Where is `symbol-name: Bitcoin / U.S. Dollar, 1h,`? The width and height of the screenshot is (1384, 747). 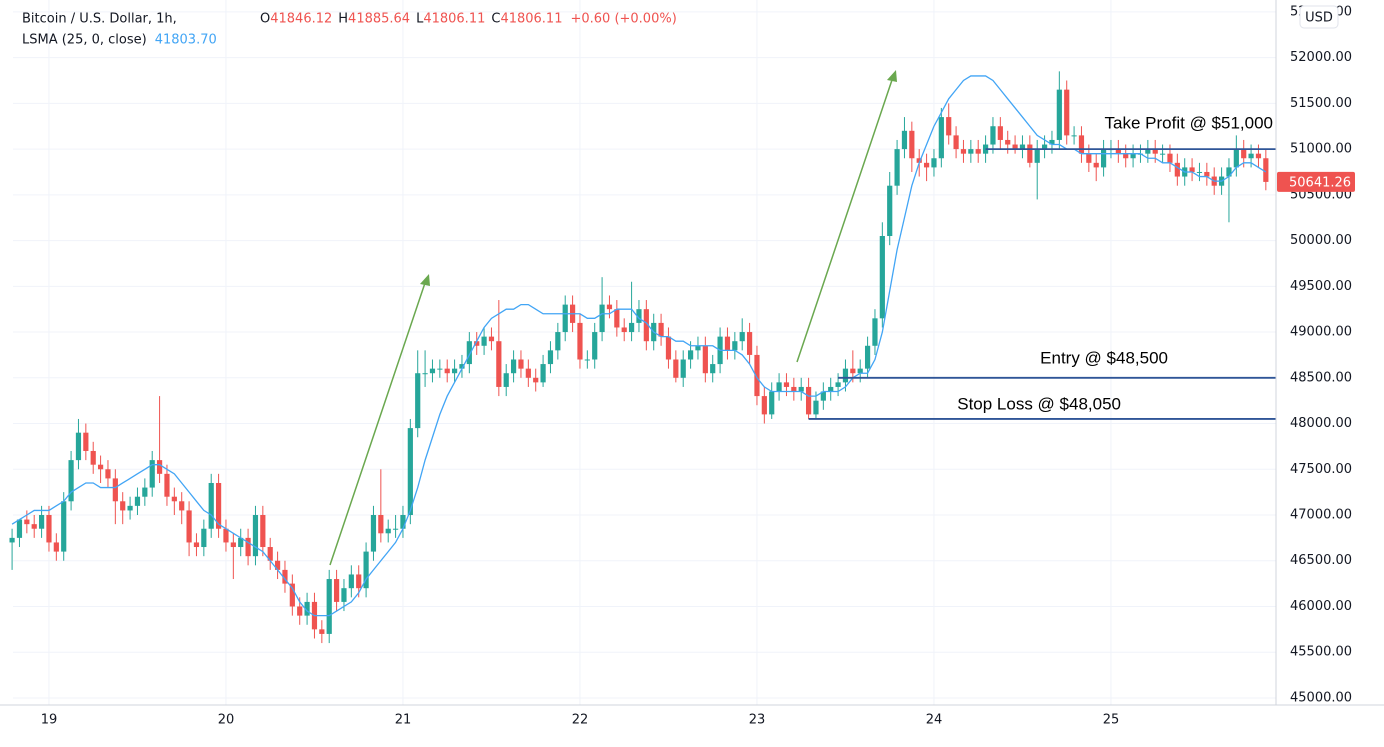
symbol-name: Bitcoin / U.S. Dollar, 1h, is located at coordinates (99, 19).